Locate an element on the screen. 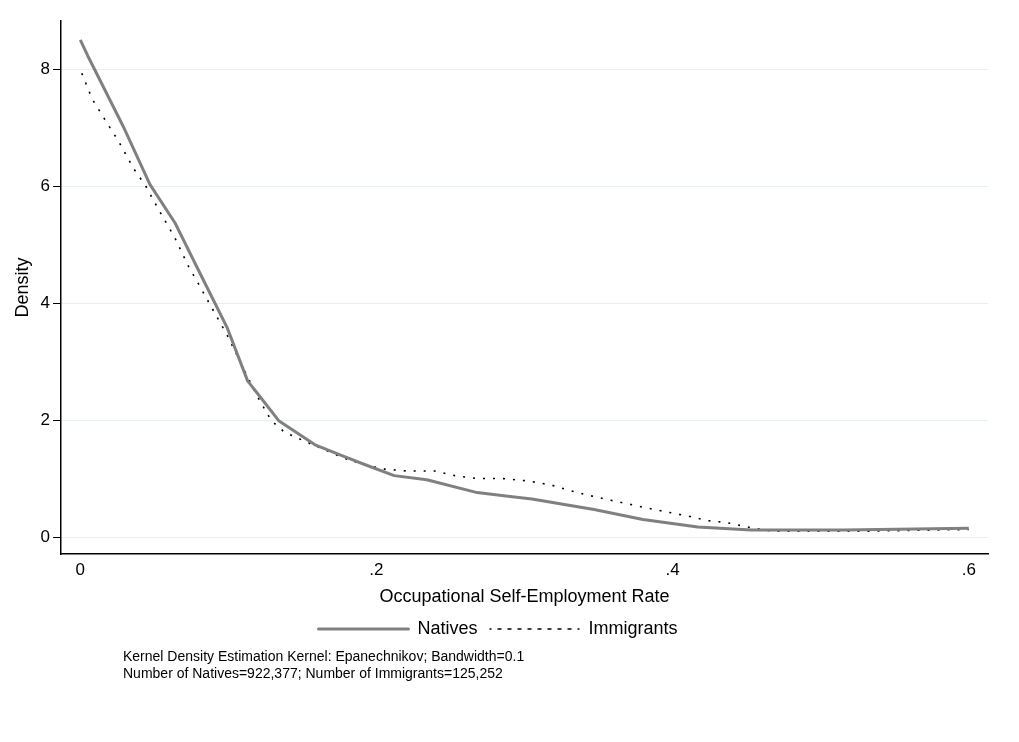  legend-label: Natives is located at coordinates (447, 627).